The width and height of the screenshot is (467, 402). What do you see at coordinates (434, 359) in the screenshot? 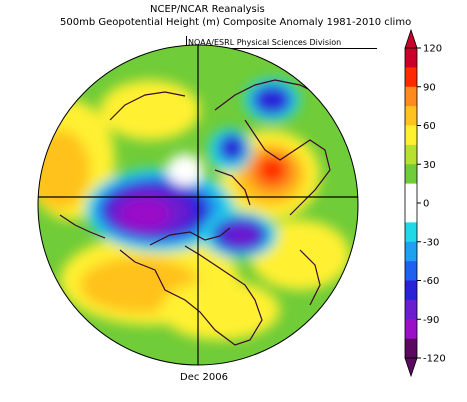
I see `colorbar-label: -120` at bounding box center [434, 359].